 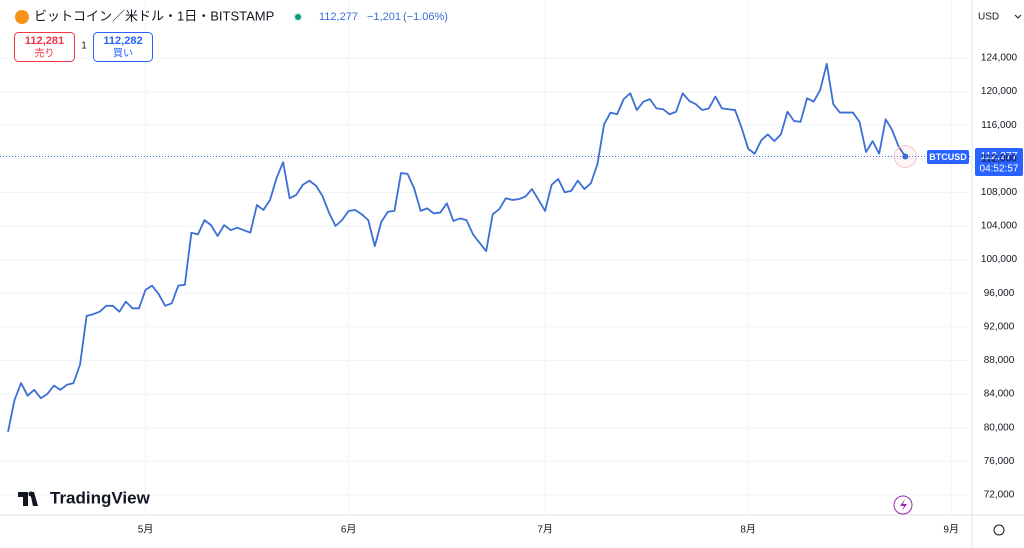 I want to click on status-dot, so click(x=298, y=17).